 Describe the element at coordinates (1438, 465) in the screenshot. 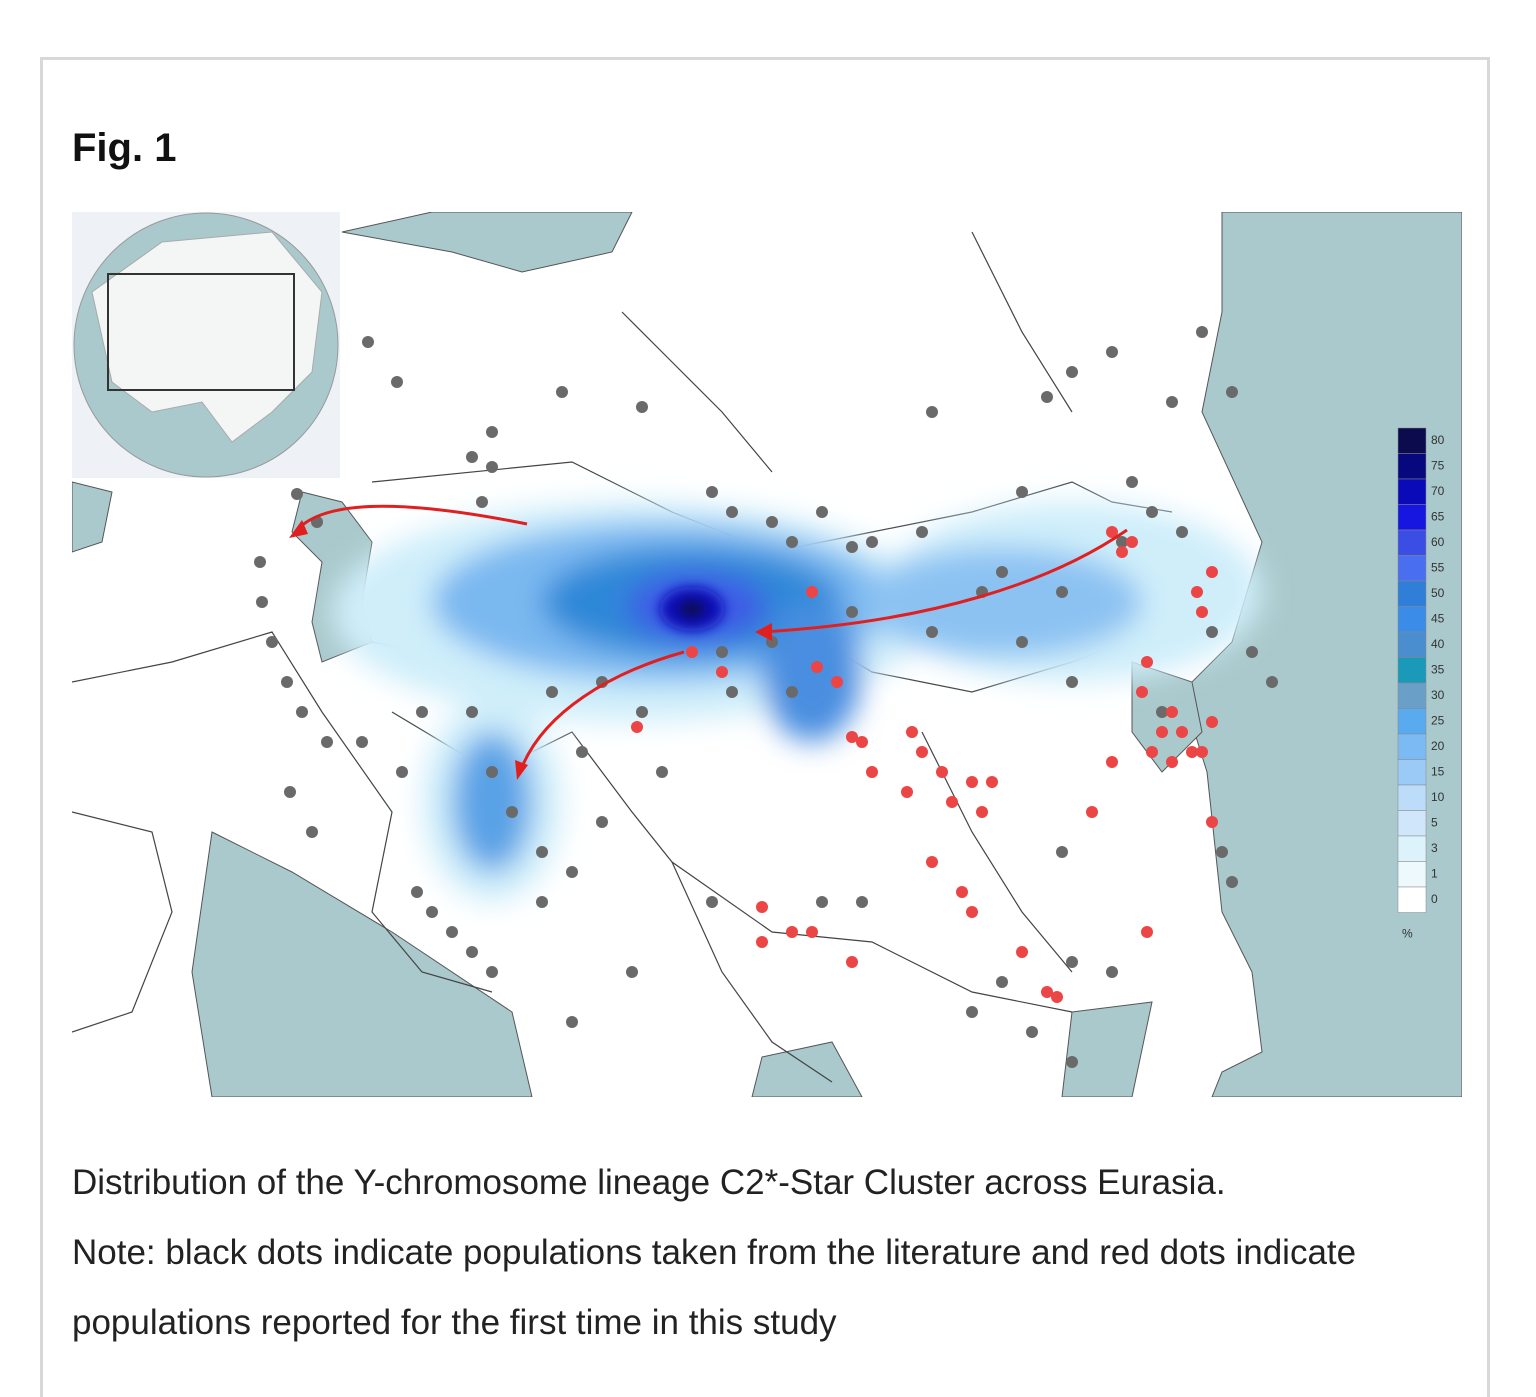

I see `legend-label: 75` at that location.